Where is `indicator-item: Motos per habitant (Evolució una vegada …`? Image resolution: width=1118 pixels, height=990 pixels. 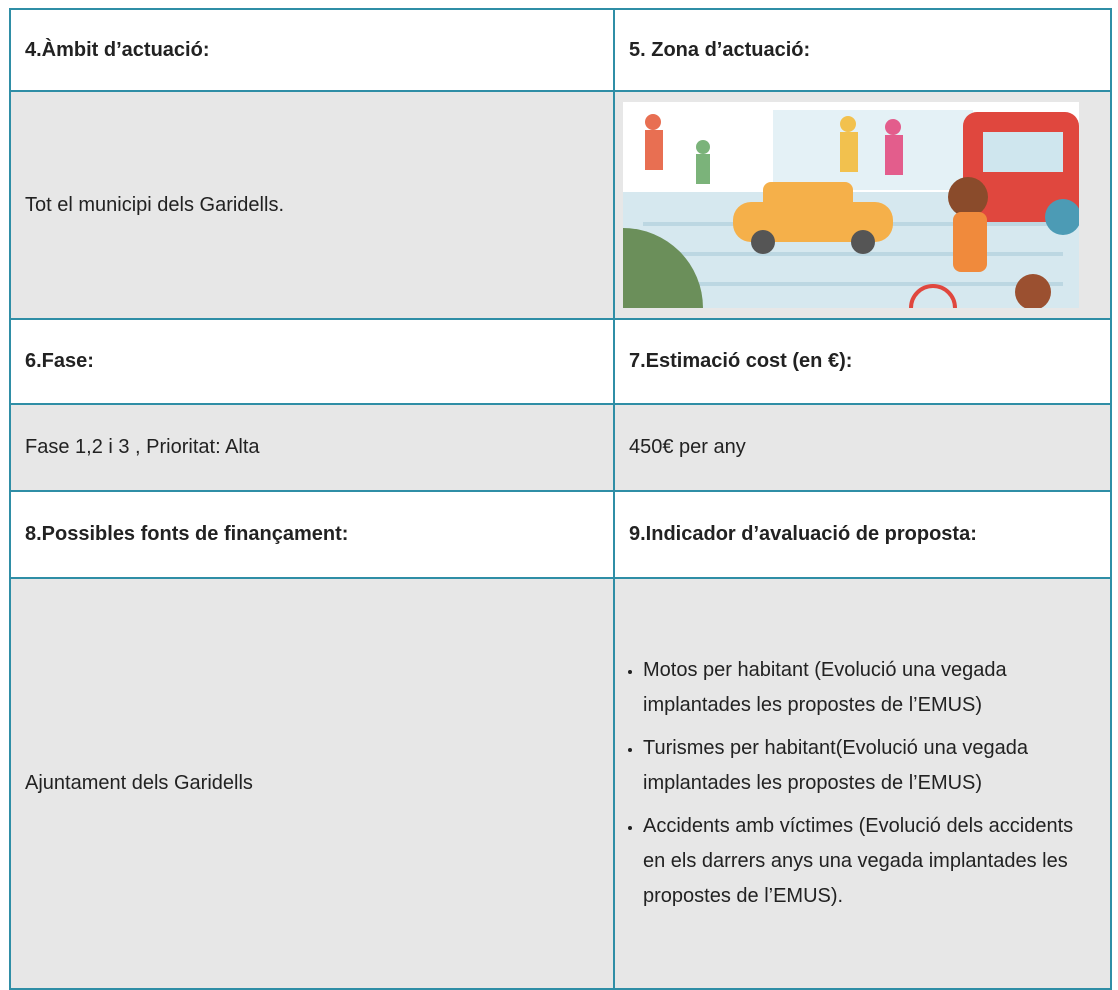
indicator-item: Motos per habitant (Evolució una vegada … is located at coordinates (869, 688).